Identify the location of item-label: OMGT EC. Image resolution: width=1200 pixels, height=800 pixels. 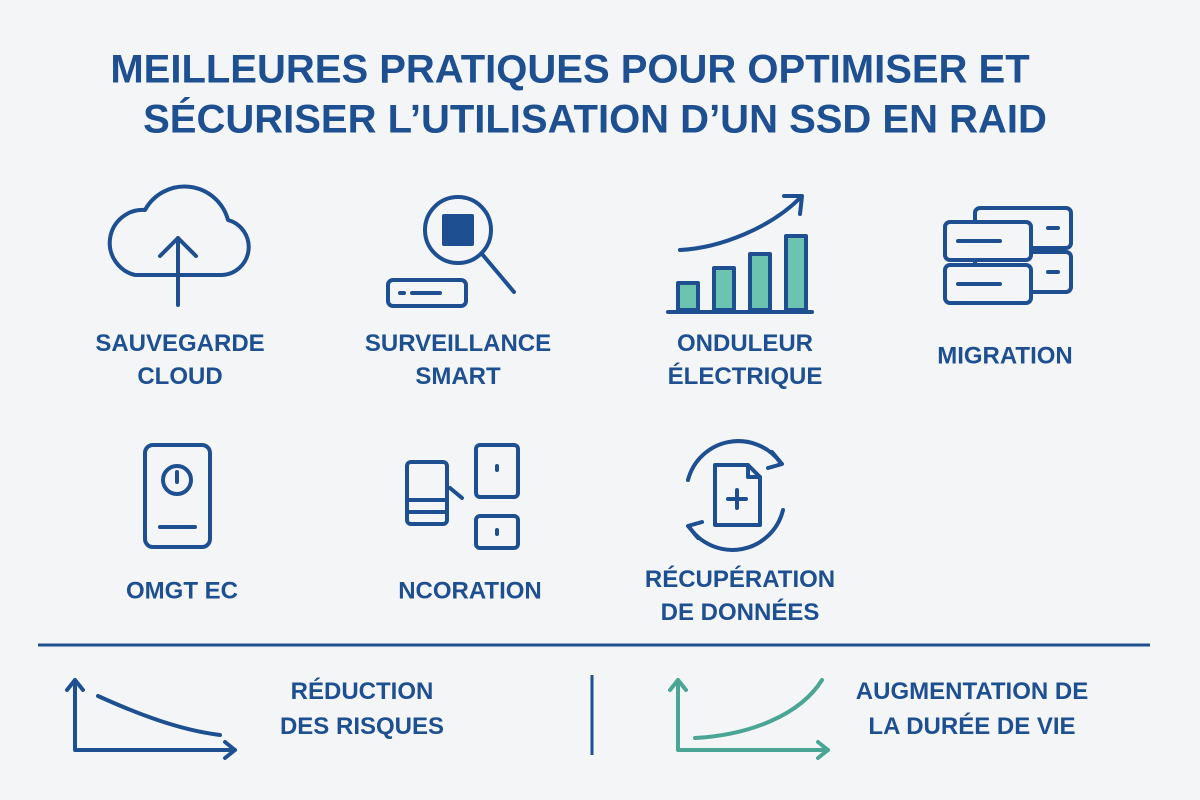
(182, 590).